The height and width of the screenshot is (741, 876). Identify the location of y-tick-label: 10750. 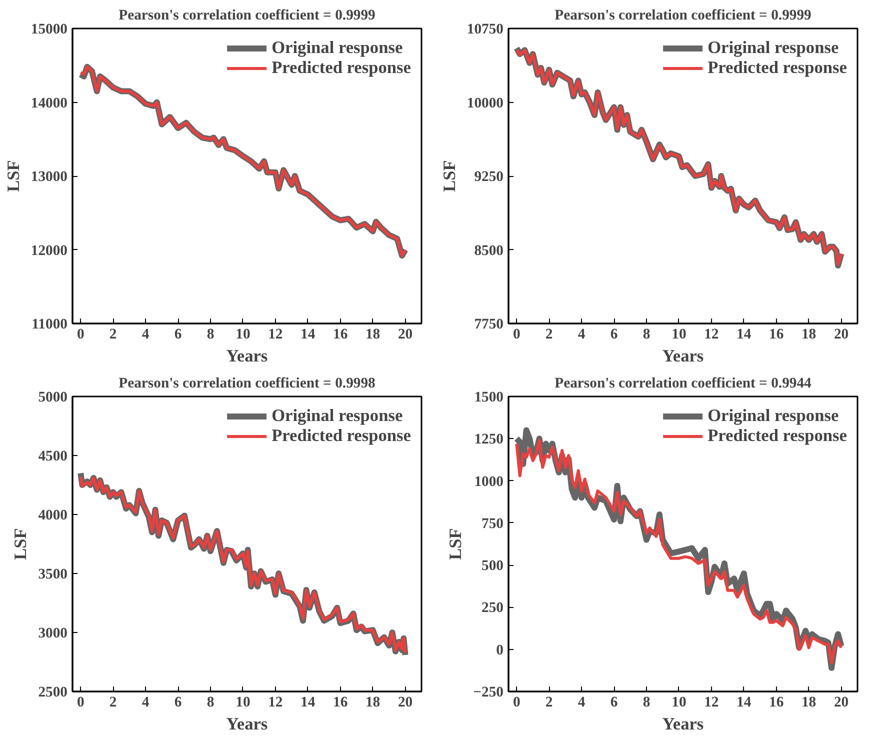
(485, 30).